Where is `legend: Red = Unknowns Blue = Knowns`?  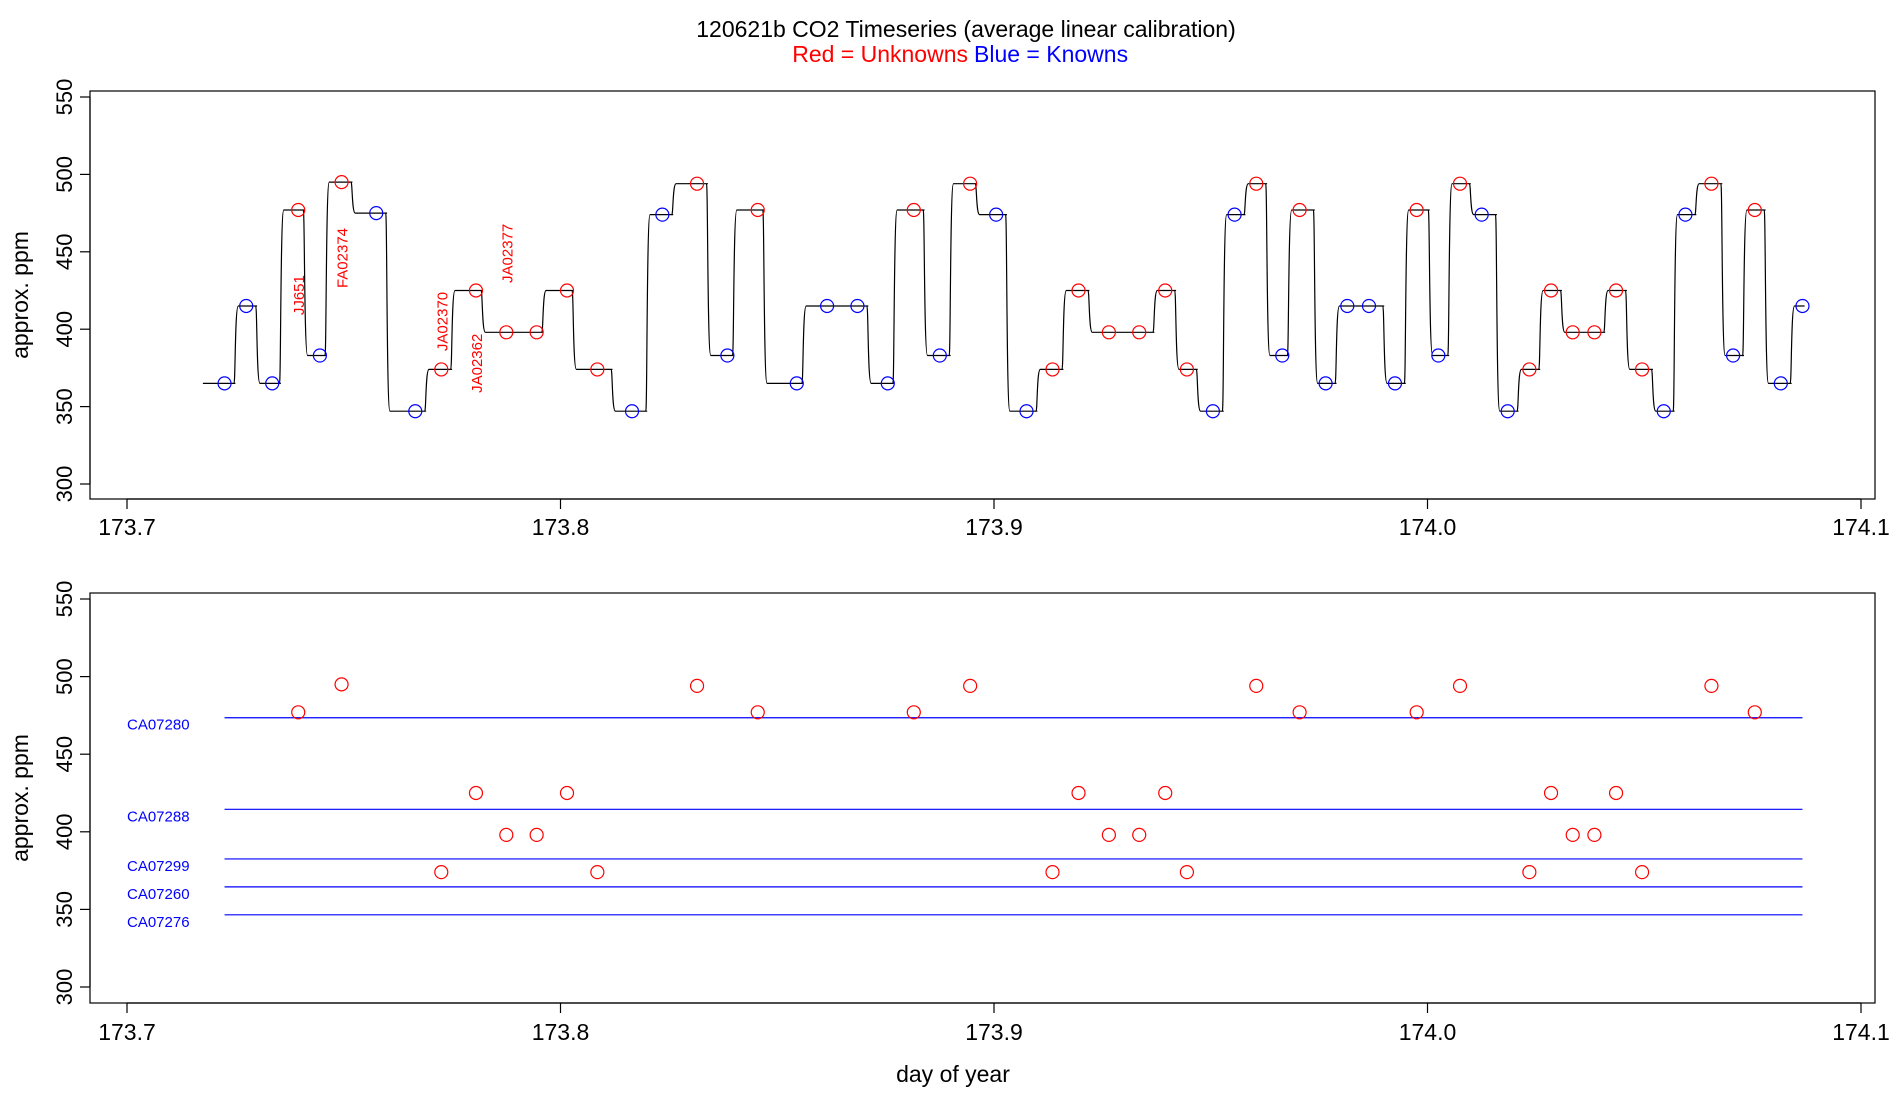
legend: Red = Unknowns Blue = Knowns is located at coordinates (960, 54).